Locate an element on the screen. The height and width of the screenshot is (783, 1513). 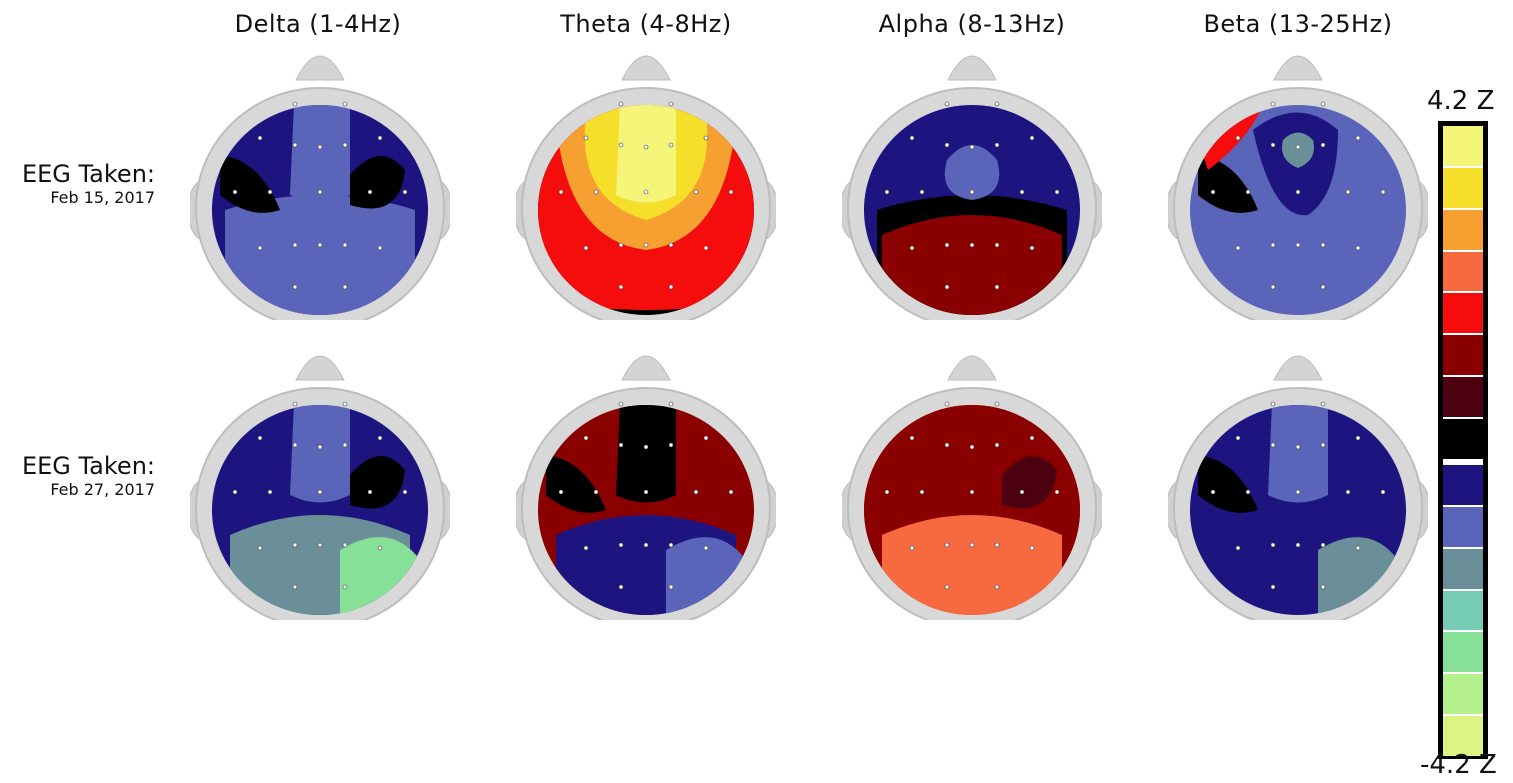
row-label-1: EEG Taken: Feb 15, 2017 is located at coordinates (88, 184).